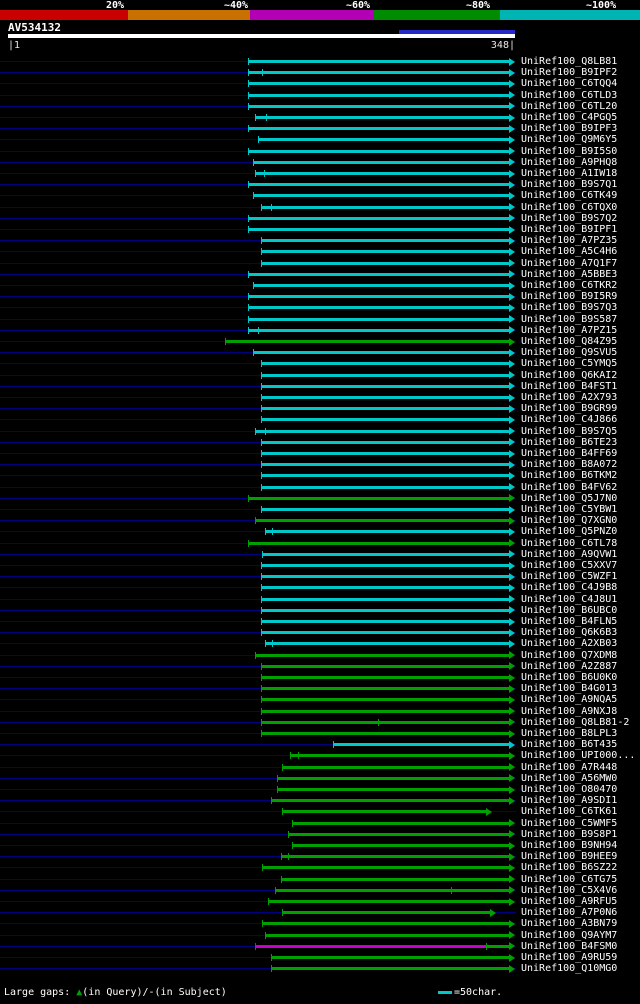 Image resolution: width=640 pixels, height=1004 pixels. What do you see at coordinates (569, 969) in the screenshot?
I see `hit-label: UniRef100_Q10MG0` at bounding box center [569, 969].